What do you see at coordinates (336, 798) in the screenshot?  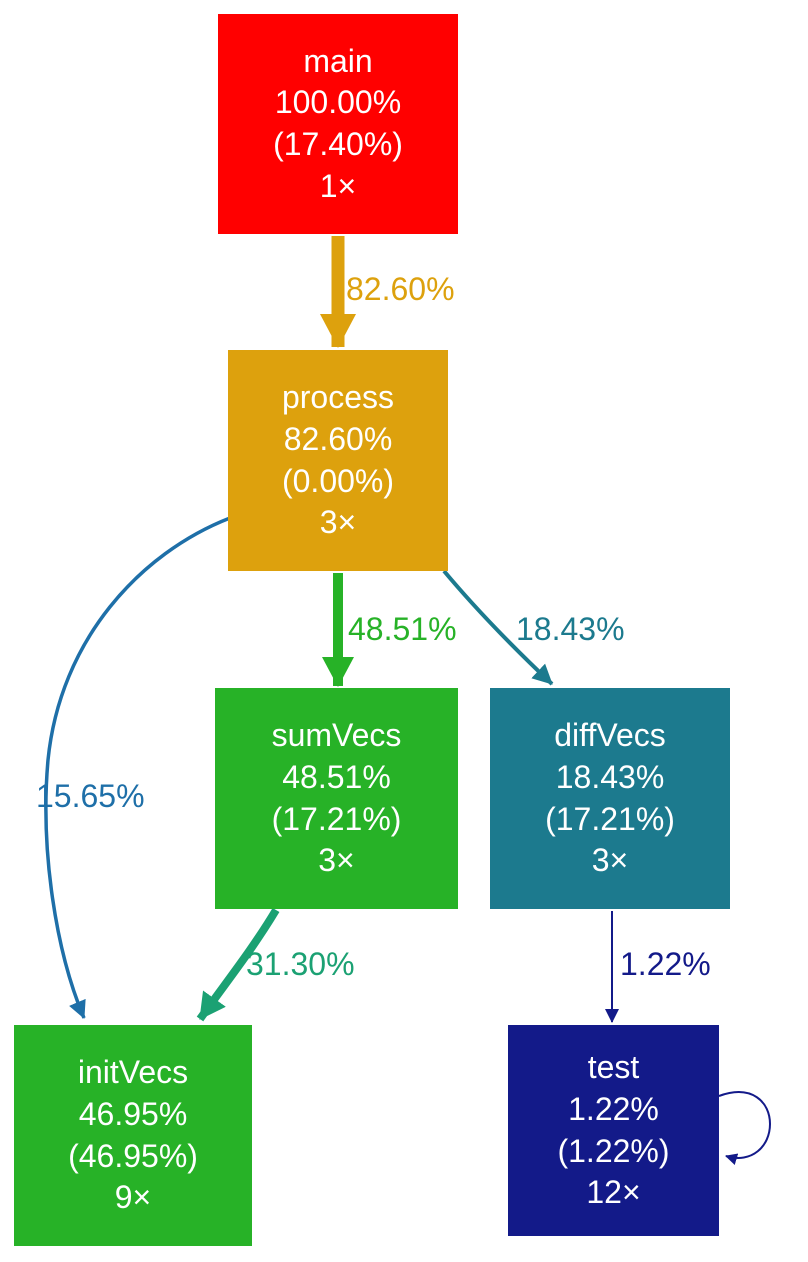 I see `node-sumvecs: sumVecs 48.51% (17.21%) 3×` at bounding box center [336, 798].